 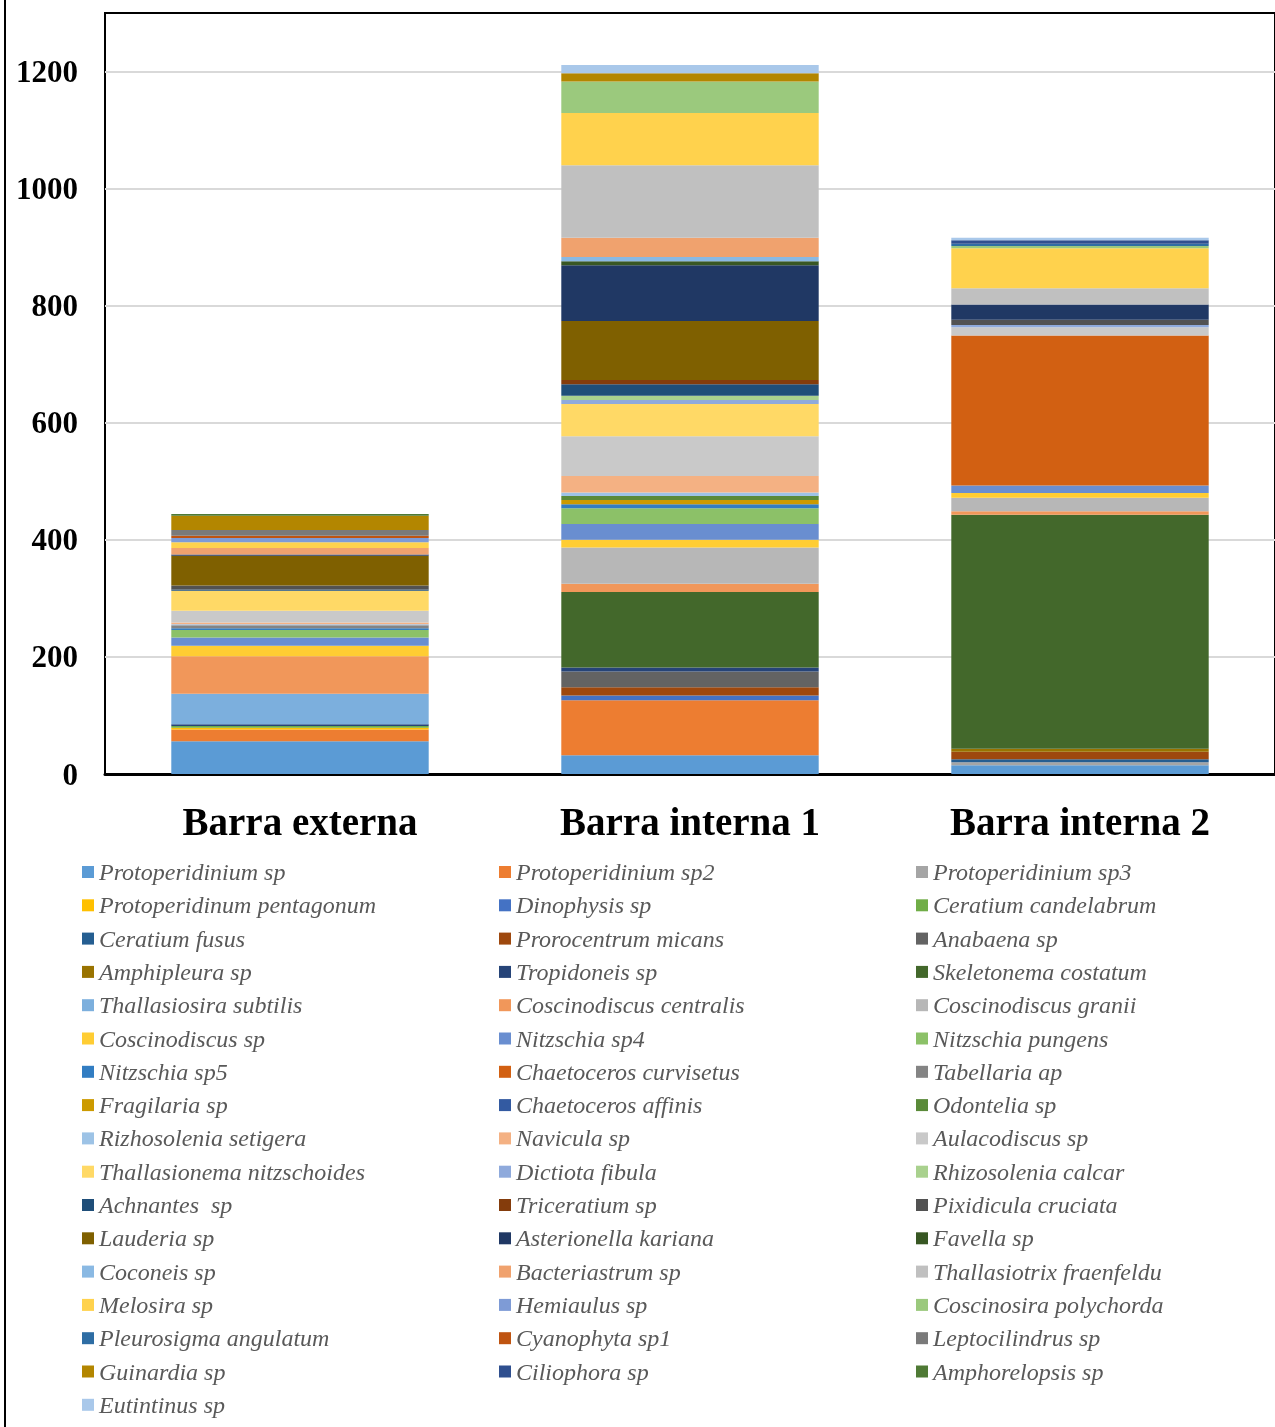 I want to click on x-tick-label: Barra externa, so click(x=300, y=821).